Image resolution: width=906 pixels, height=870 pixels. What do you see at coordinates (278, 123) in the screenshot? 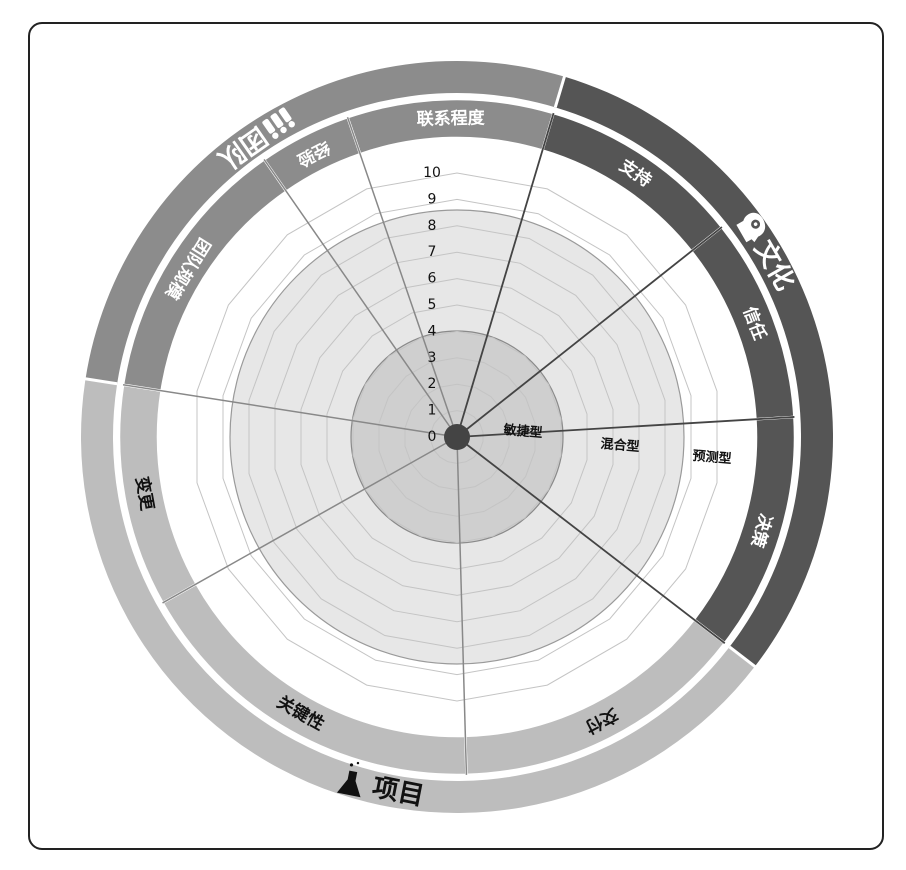
I see `people-icon` at bounding box center [278, 123].